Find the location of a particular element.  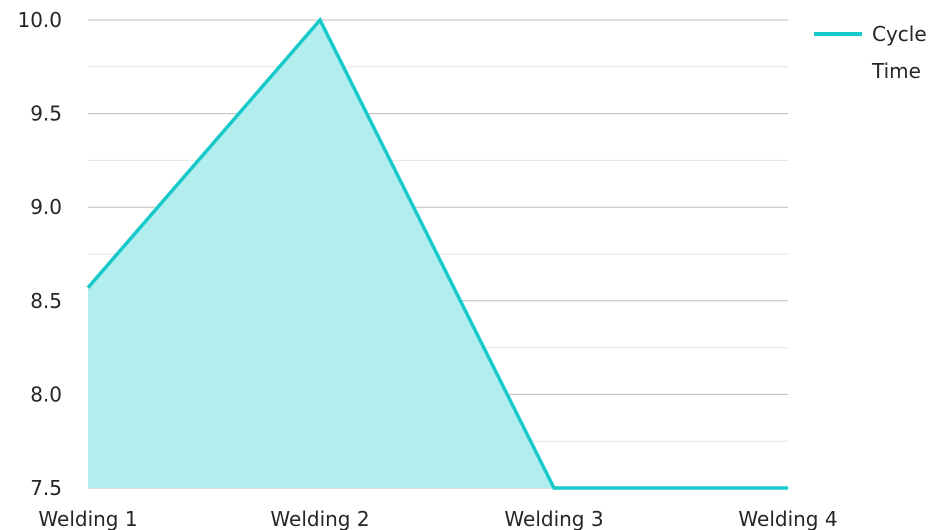

y-tick-label: 9.5 is located at coordinates (46, 114).